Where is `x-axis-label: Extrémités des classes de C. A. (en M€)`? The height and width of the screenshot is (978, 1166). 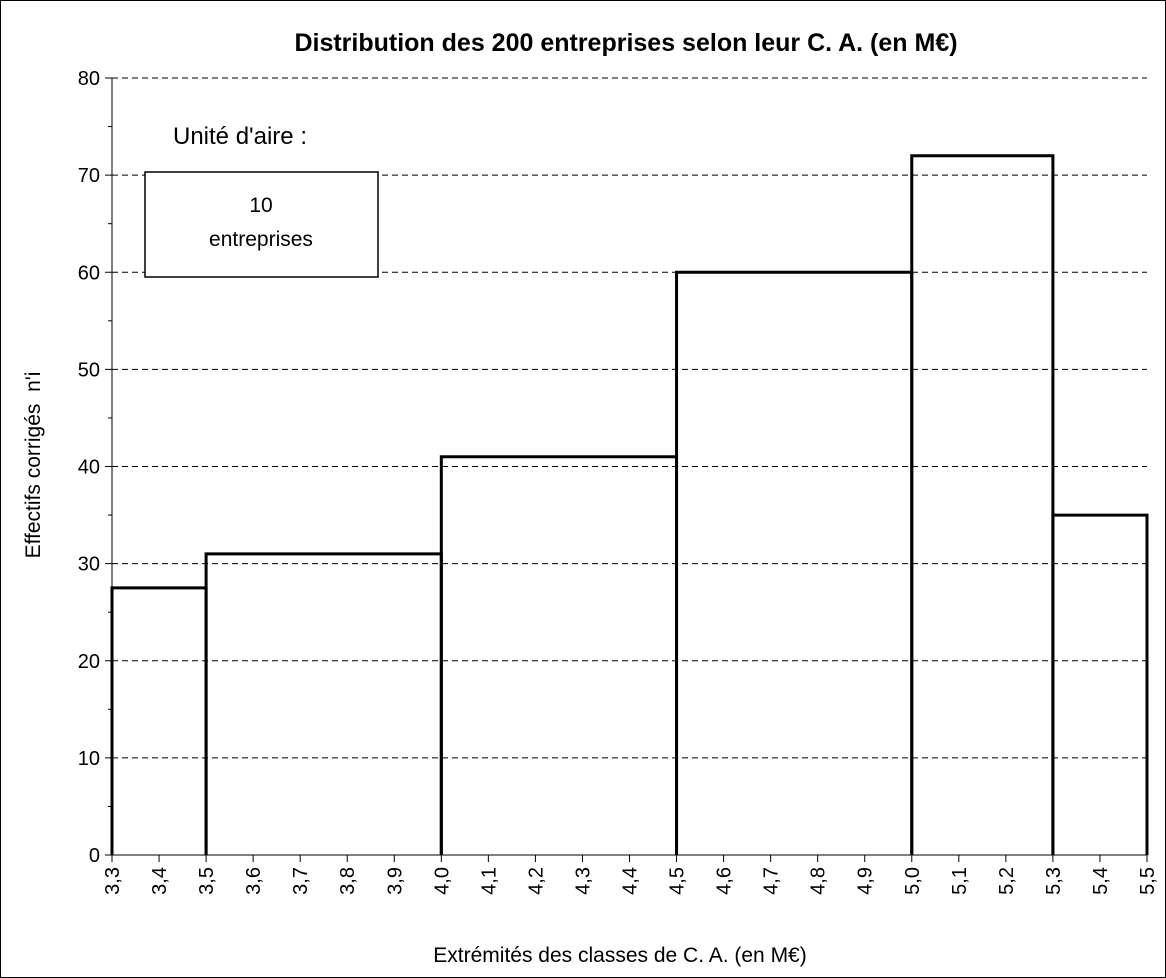
x-axis-label: Extrémités des classes de C. A. (en M€) is located at coordinates (619, 955).